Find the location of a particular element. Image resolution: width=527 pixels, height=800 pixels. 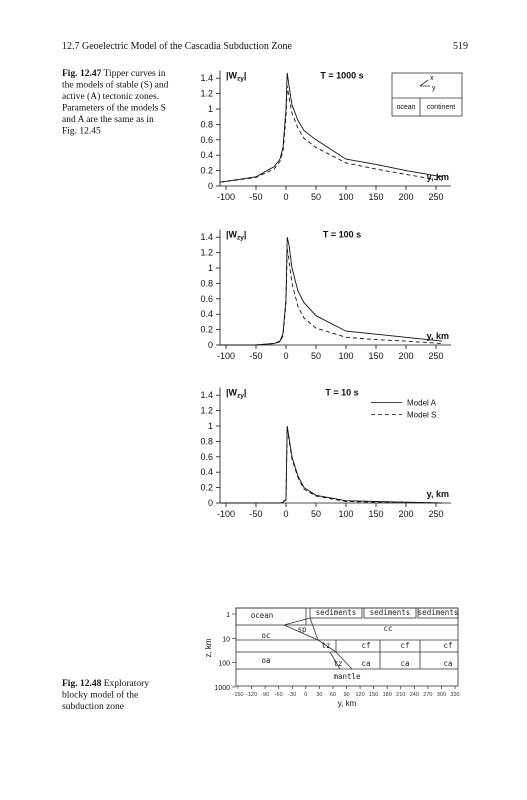

x-tick-label: -150 is located at coordinates (237, 695).